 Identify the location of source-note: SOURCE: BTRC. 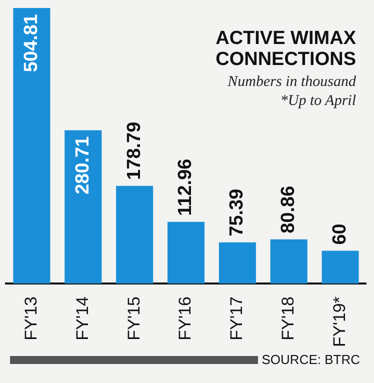
(311, 359).